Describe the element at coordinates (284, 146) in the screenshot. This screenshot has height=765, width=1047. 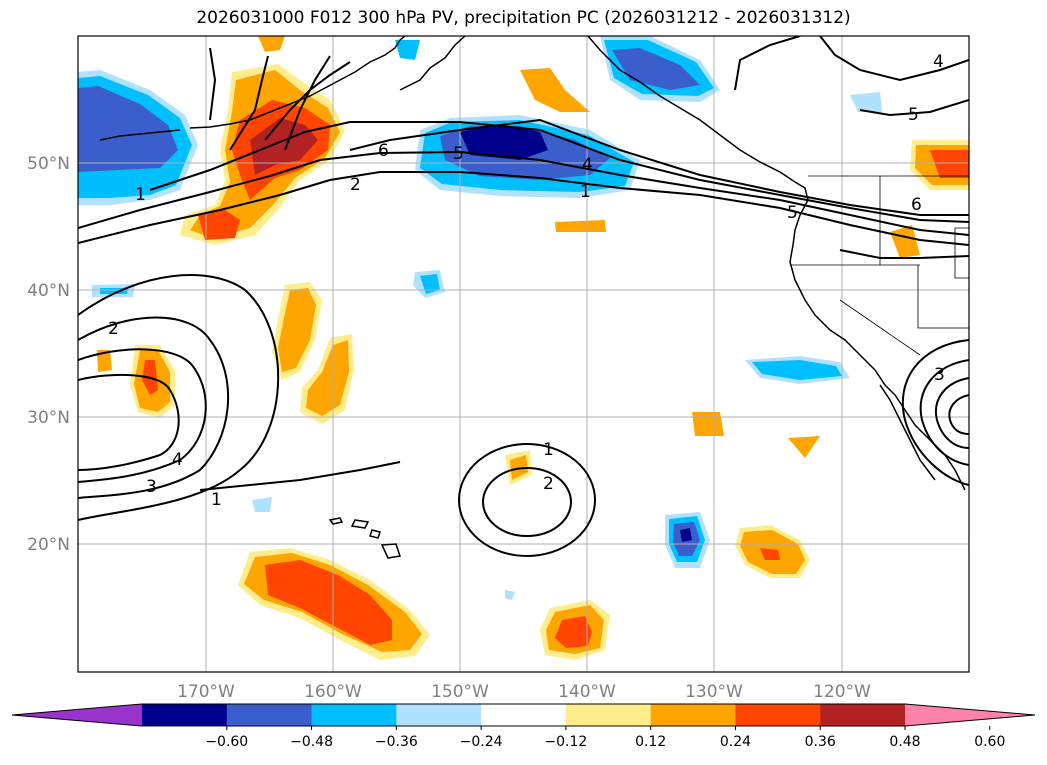
I see `precip-contour-darkred` at that location.